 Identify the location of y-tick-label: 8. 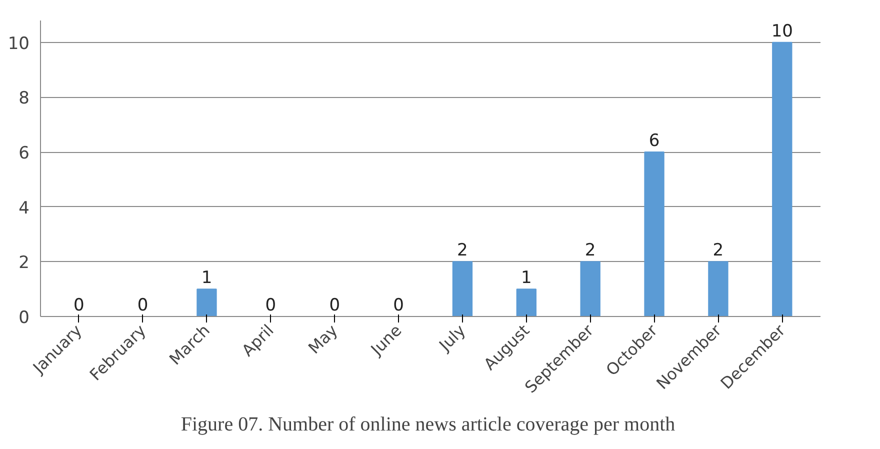
(24, 98).